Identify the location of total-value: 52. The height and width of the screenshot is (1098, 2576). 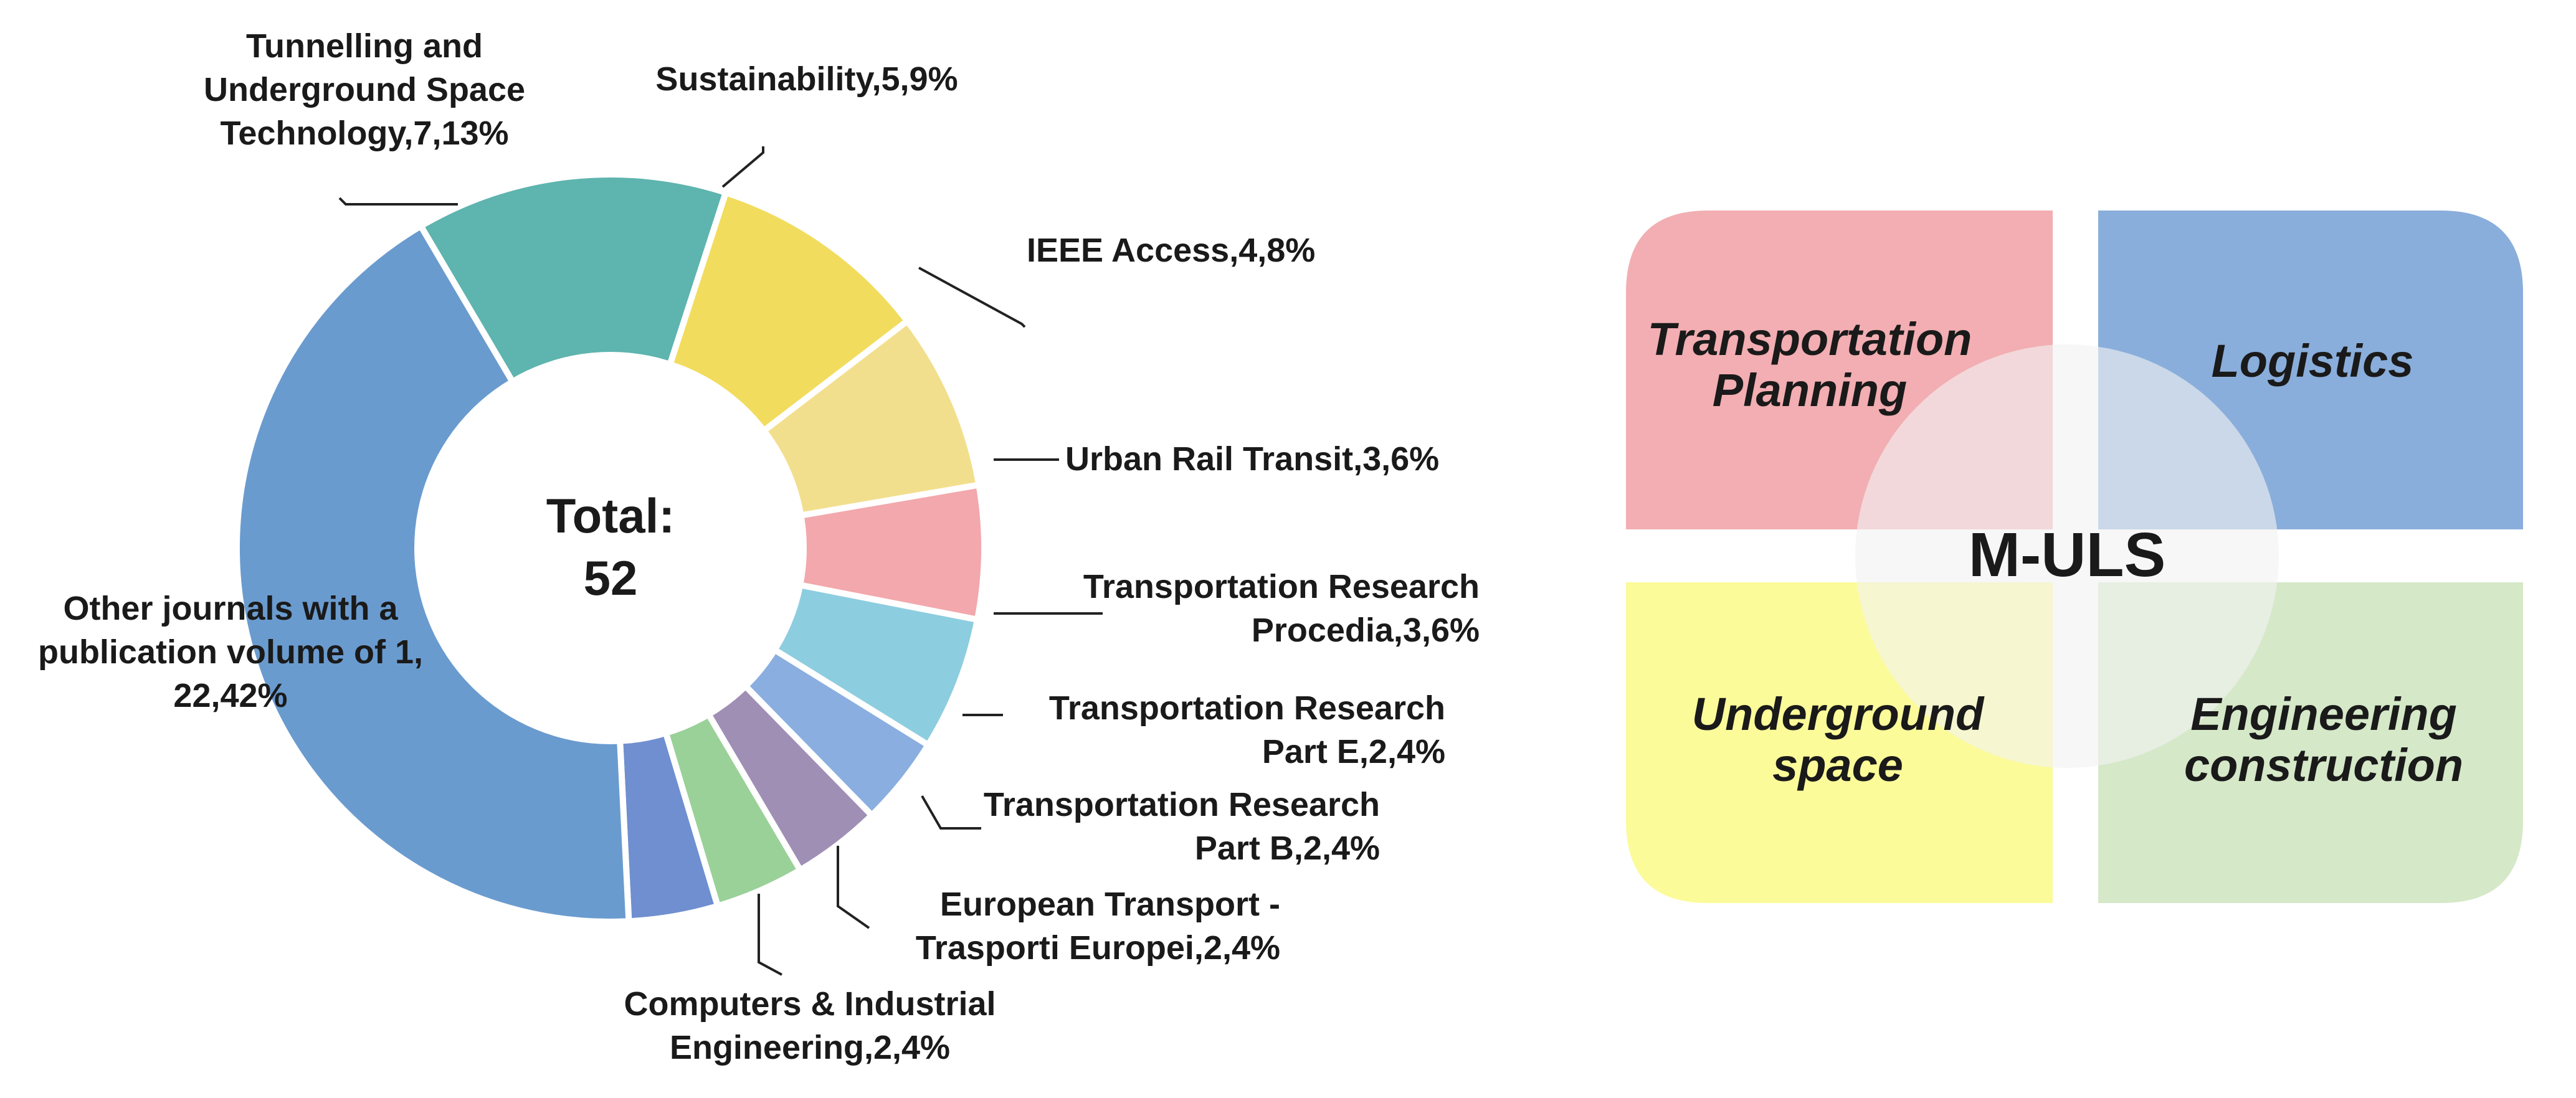
(611, 578).